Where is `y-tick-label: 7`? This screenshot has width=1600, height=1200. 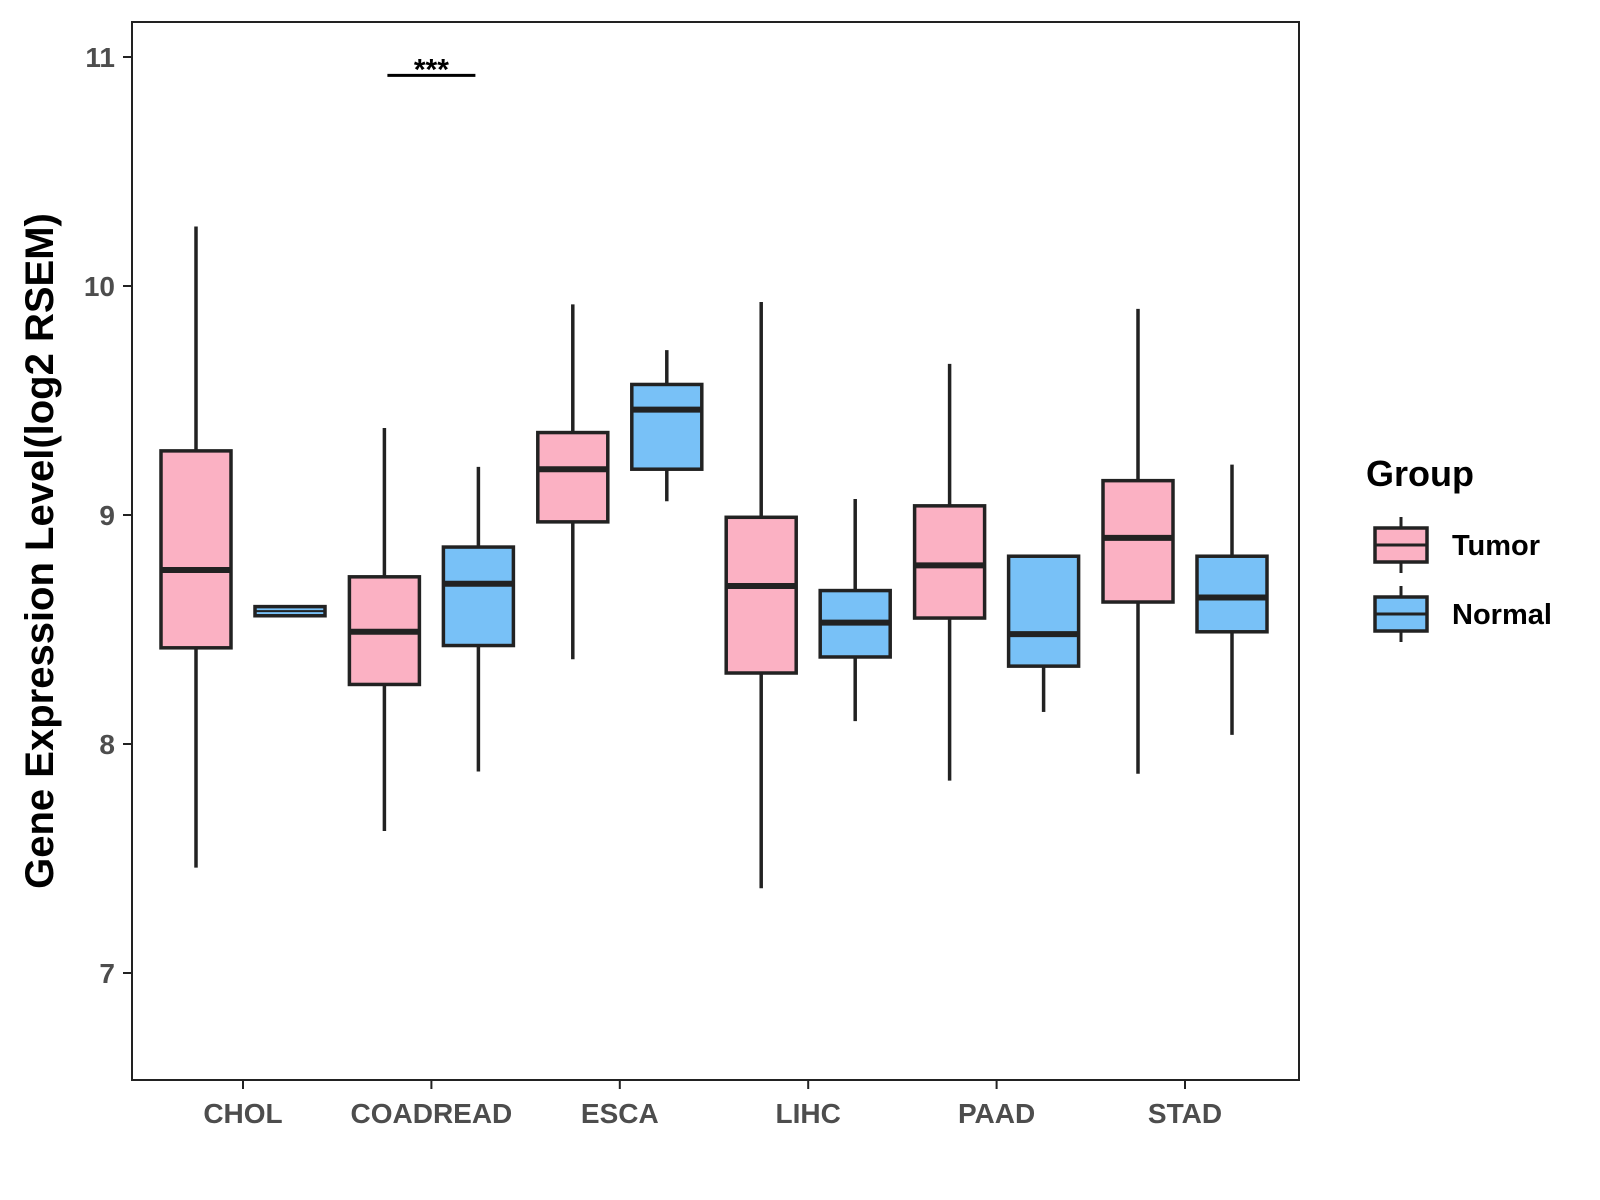 y-tick-label: 7 is located at coordinates (107, 973).